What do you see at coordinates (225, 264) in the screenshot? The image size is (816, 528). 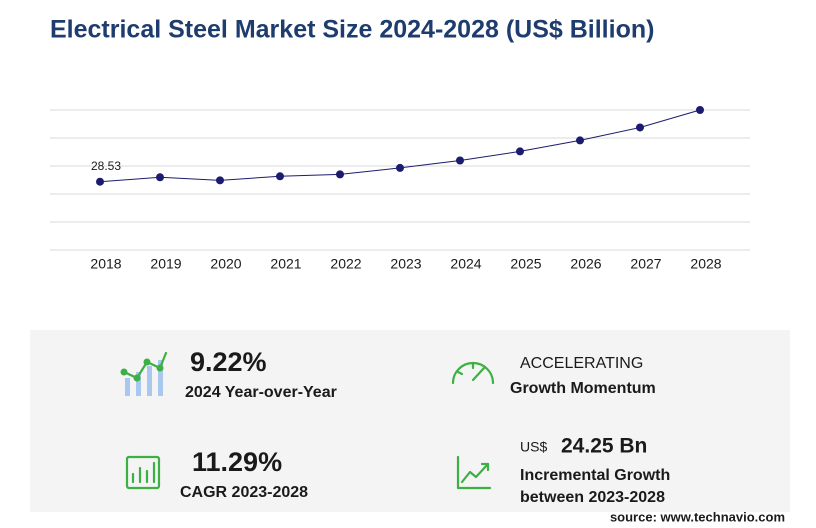 I see `x-tick-label: 2020` at bounding box center [225, 264].